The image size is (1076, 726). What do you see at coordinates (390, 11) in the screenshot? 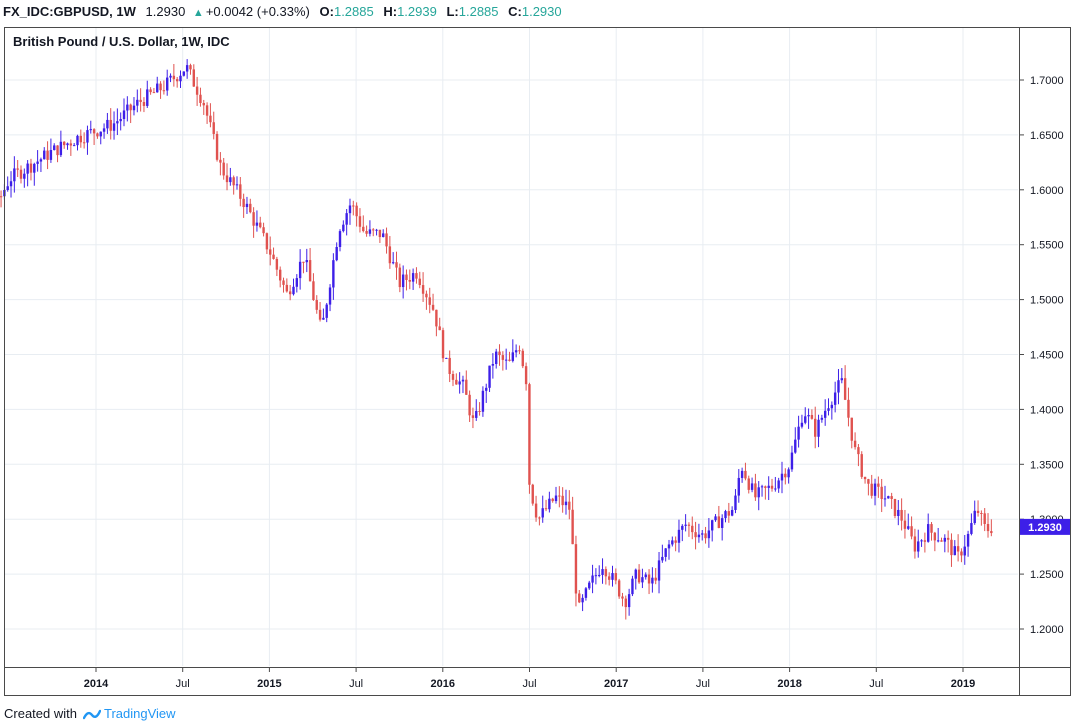
I see `high-label: H:` at bounding box center [390, 11].